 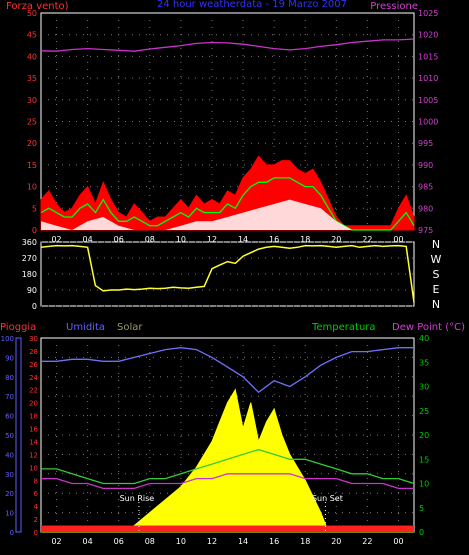 I want to click on y-right-tick-label: 1005, so click(x=428, y=100).